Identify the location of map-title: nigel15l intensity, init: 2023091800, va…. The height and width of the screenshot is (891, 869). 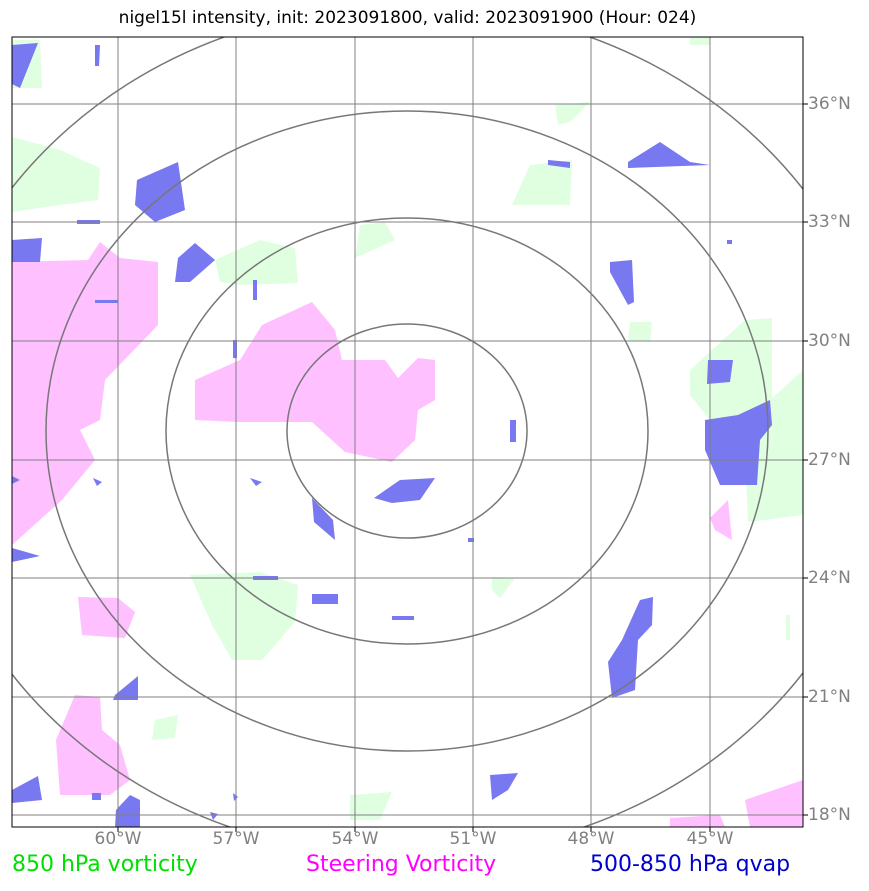
(407, 18).